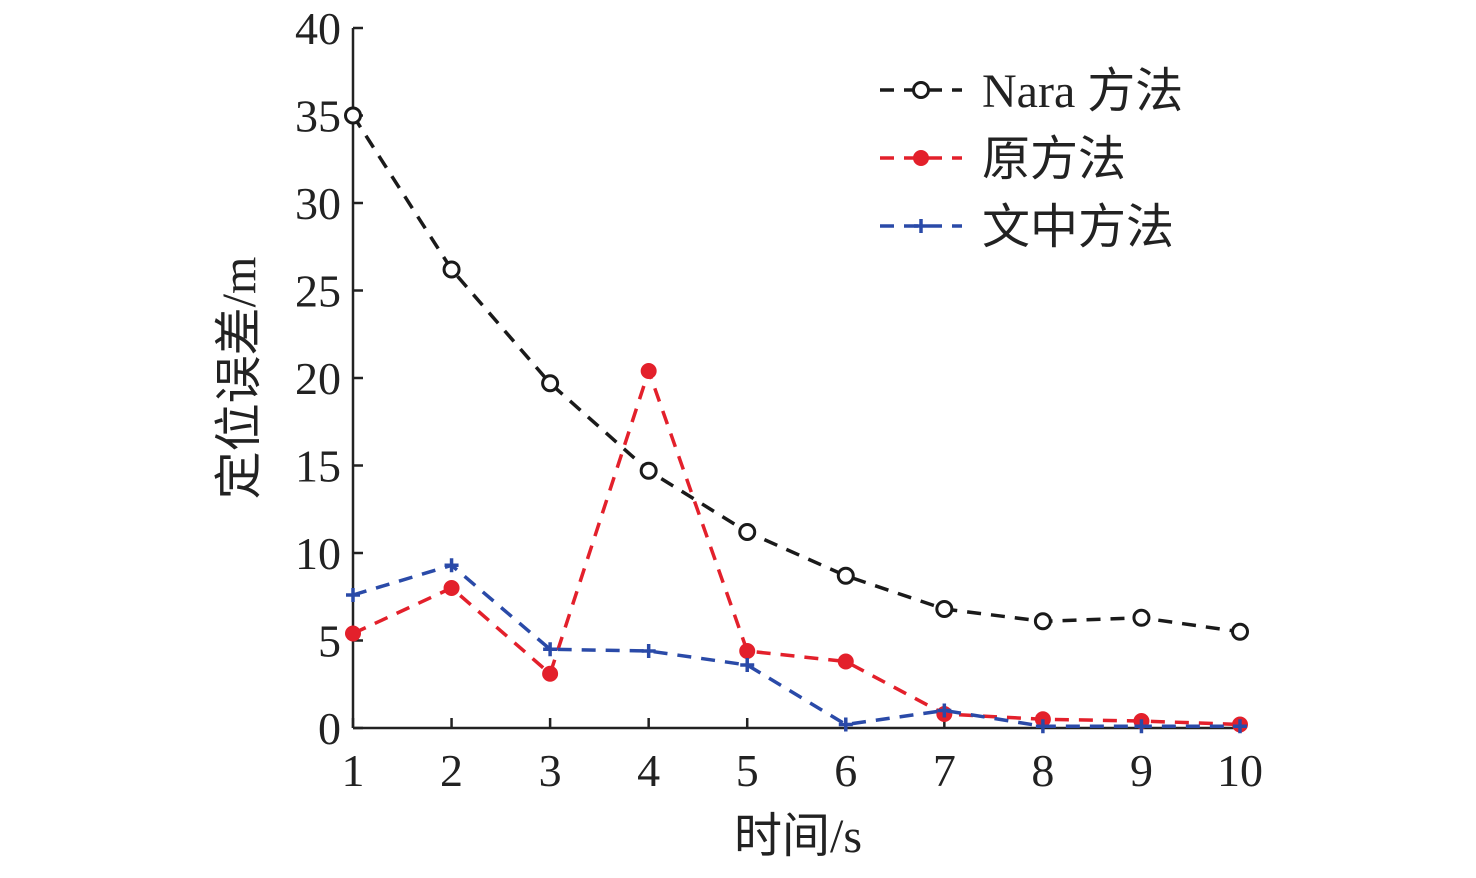 This screenshot has width=1476, height=878. What do you see at coordinates (318, 378) in the screenshot?
I see `y-tick-label: 20` at bounding box center [318, 378].